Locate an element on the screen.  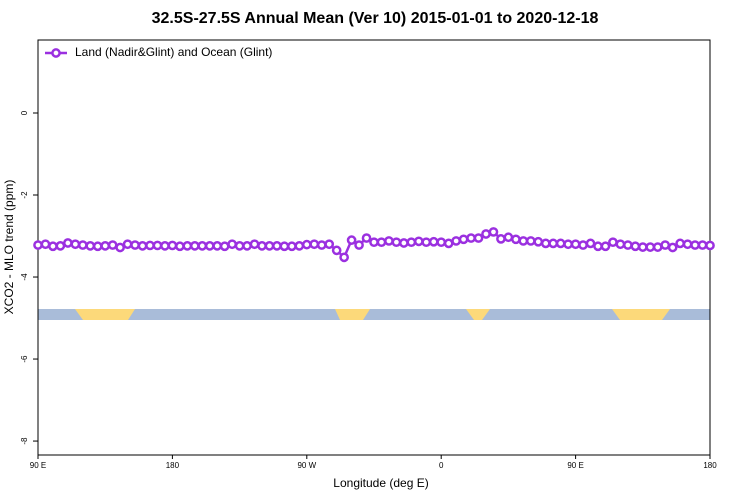
land-ocean-band is located at coordinates (374, 314).